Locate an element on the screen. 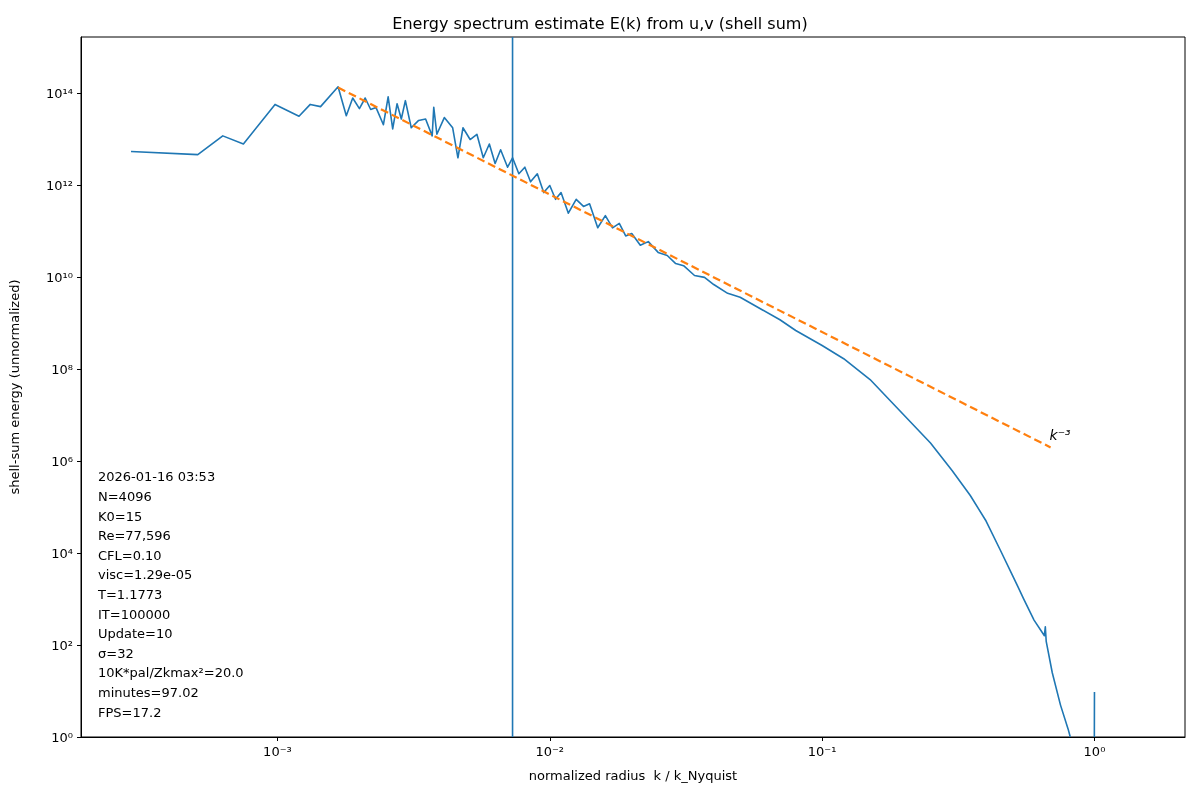 Image resolution: width=1200 pixels, height=800 pixels. annotation: IT=100000 is located at coordinates (134, 614).